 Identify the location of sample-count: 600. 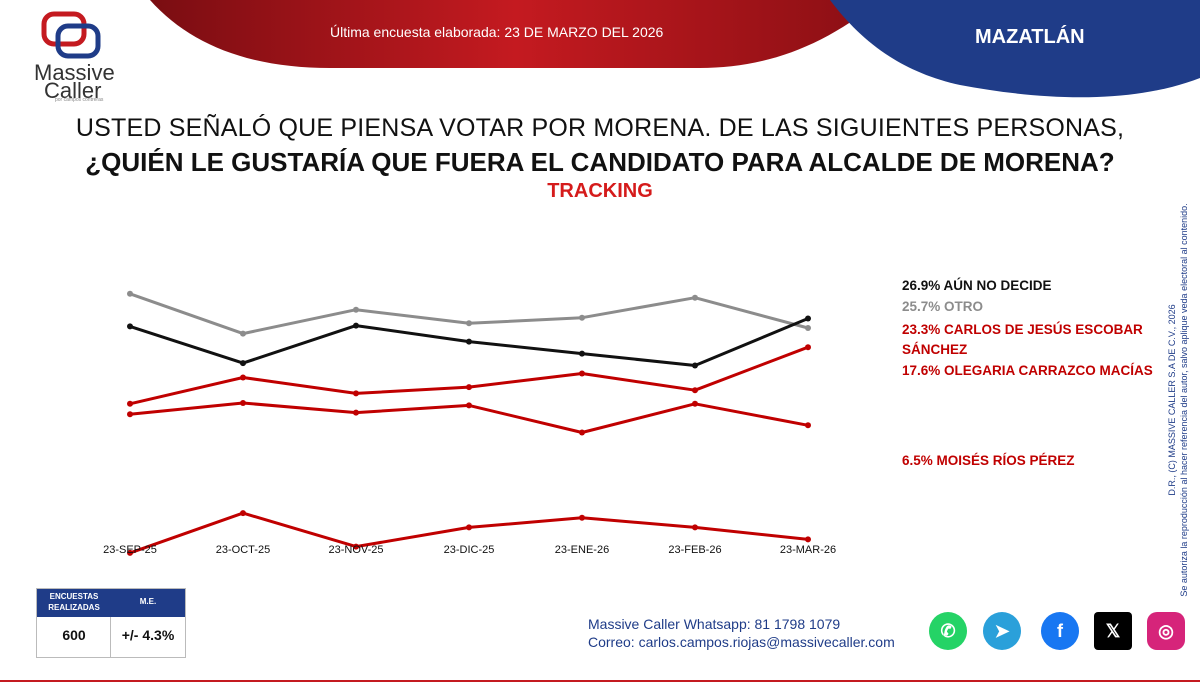
(74, 635).